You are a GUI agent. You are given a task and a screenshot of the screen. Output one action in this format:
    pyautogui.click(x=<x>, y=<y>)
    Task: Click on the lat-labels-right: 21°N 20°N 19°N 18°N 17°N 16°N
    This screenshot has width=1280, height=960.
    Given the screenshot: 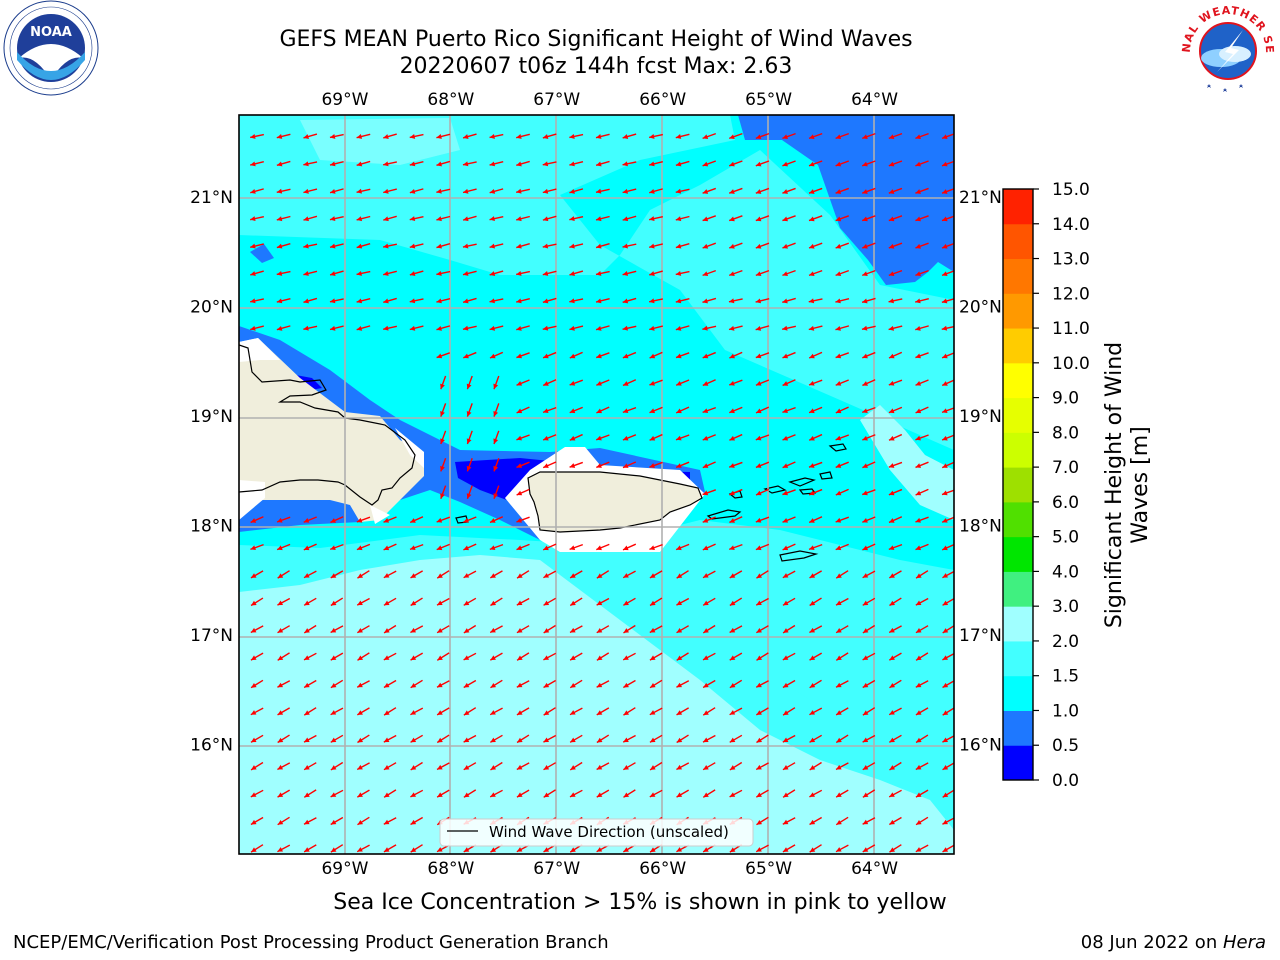 What is the action you would take?
    pyautogui.click(x=980, y=471)
    